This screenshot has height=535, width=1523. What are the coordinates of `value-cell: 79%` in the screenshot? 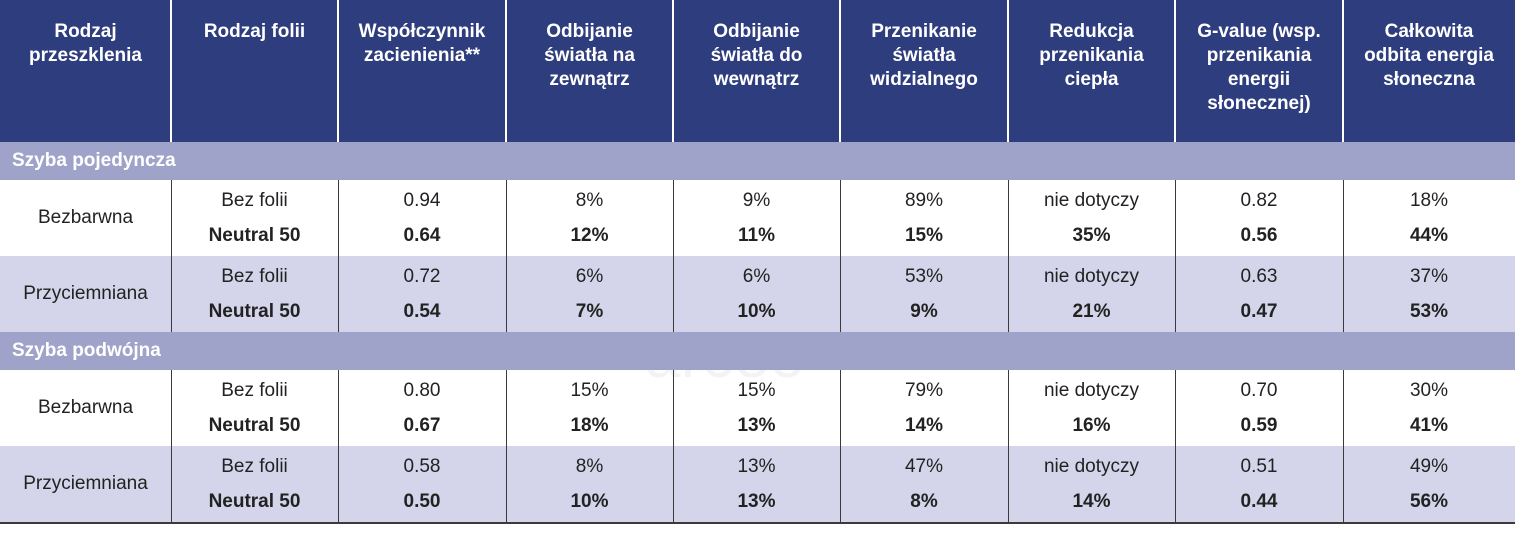 It's located at (924, 390).